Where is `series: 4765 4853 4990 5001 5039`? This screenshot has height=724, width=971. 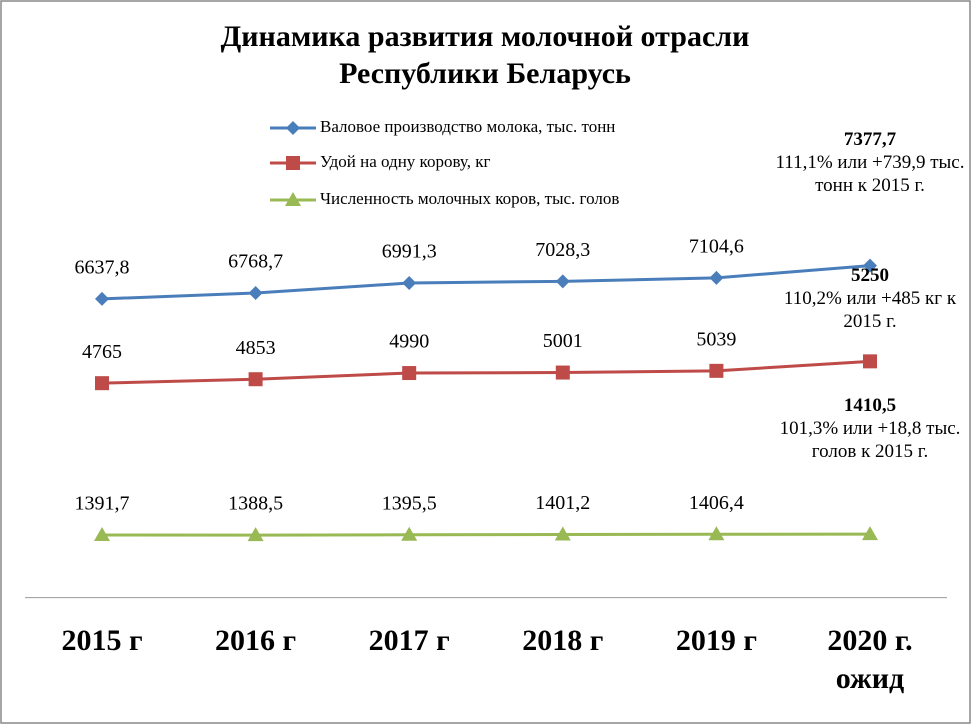 series: 4765 4853 4990 5001 5039 is located at coordinates (479, 359).